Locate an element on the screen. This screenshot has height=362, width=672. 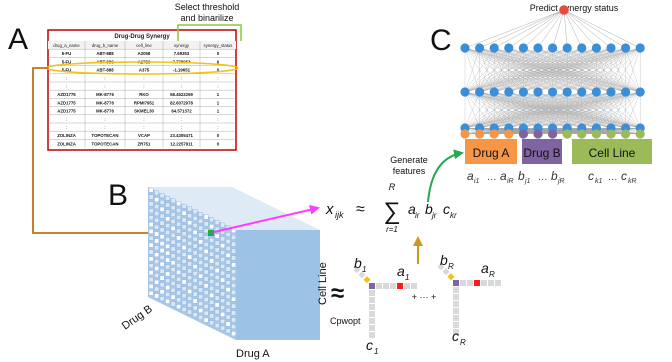
cube-left-face is located at coordinates (192, 263).